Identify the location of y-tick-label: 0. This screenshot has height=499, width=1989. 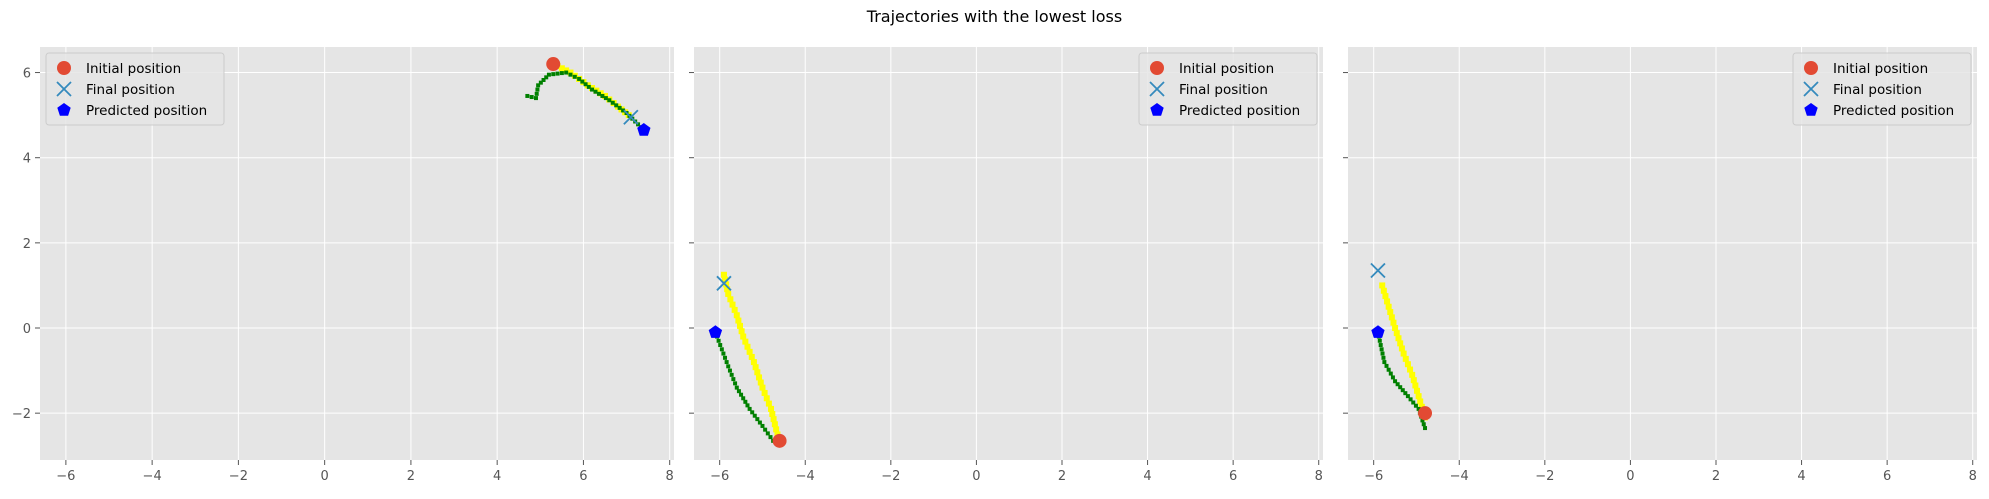
(27, 329).